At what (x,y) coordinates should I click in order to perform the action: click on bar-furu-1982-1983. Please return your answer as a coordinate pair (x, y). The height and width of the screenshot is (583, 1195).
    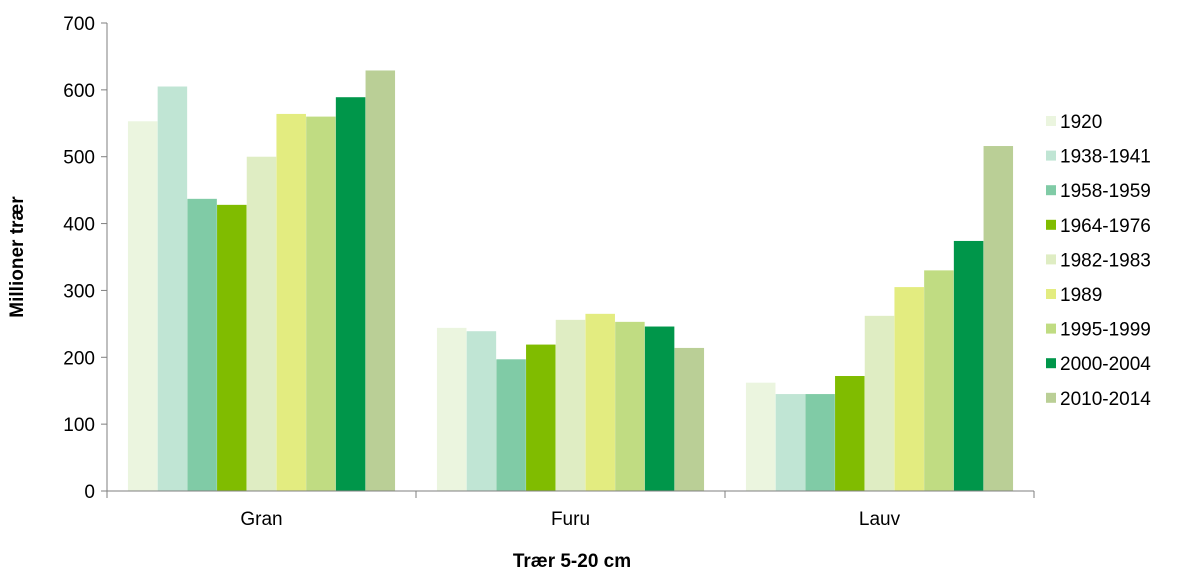
    Looking at the image, I should click on (570, 405).